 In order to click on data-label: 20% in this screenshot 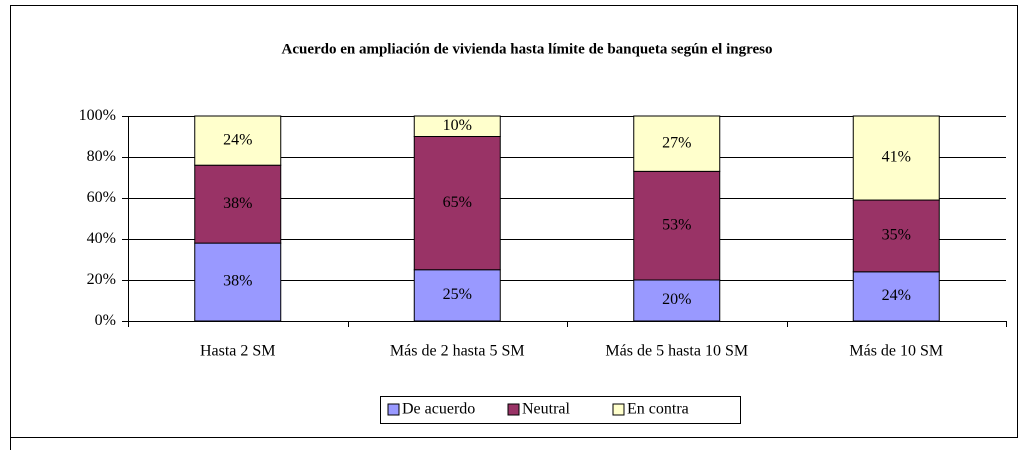, I will do `click(676, 299)`.